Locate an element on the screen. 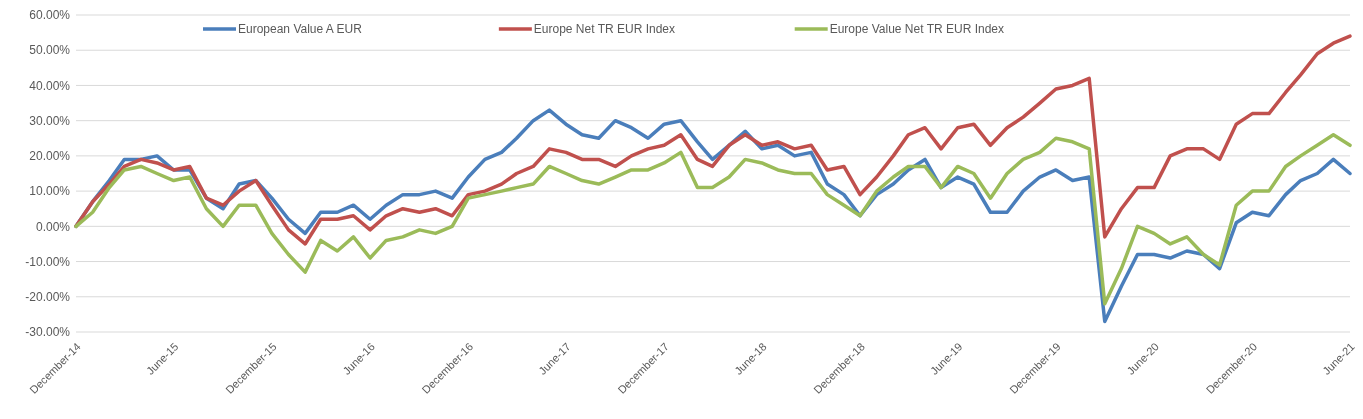 This screenshot has height=419, width=1363. y-tick-label: -20.00% is located at coordinates (48, 296).